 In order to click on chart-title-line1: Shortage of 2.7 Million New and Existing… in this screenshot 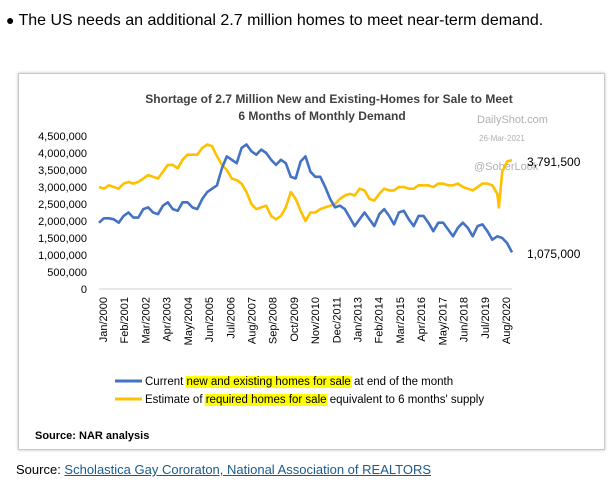, I will do `click(328, 99)`.